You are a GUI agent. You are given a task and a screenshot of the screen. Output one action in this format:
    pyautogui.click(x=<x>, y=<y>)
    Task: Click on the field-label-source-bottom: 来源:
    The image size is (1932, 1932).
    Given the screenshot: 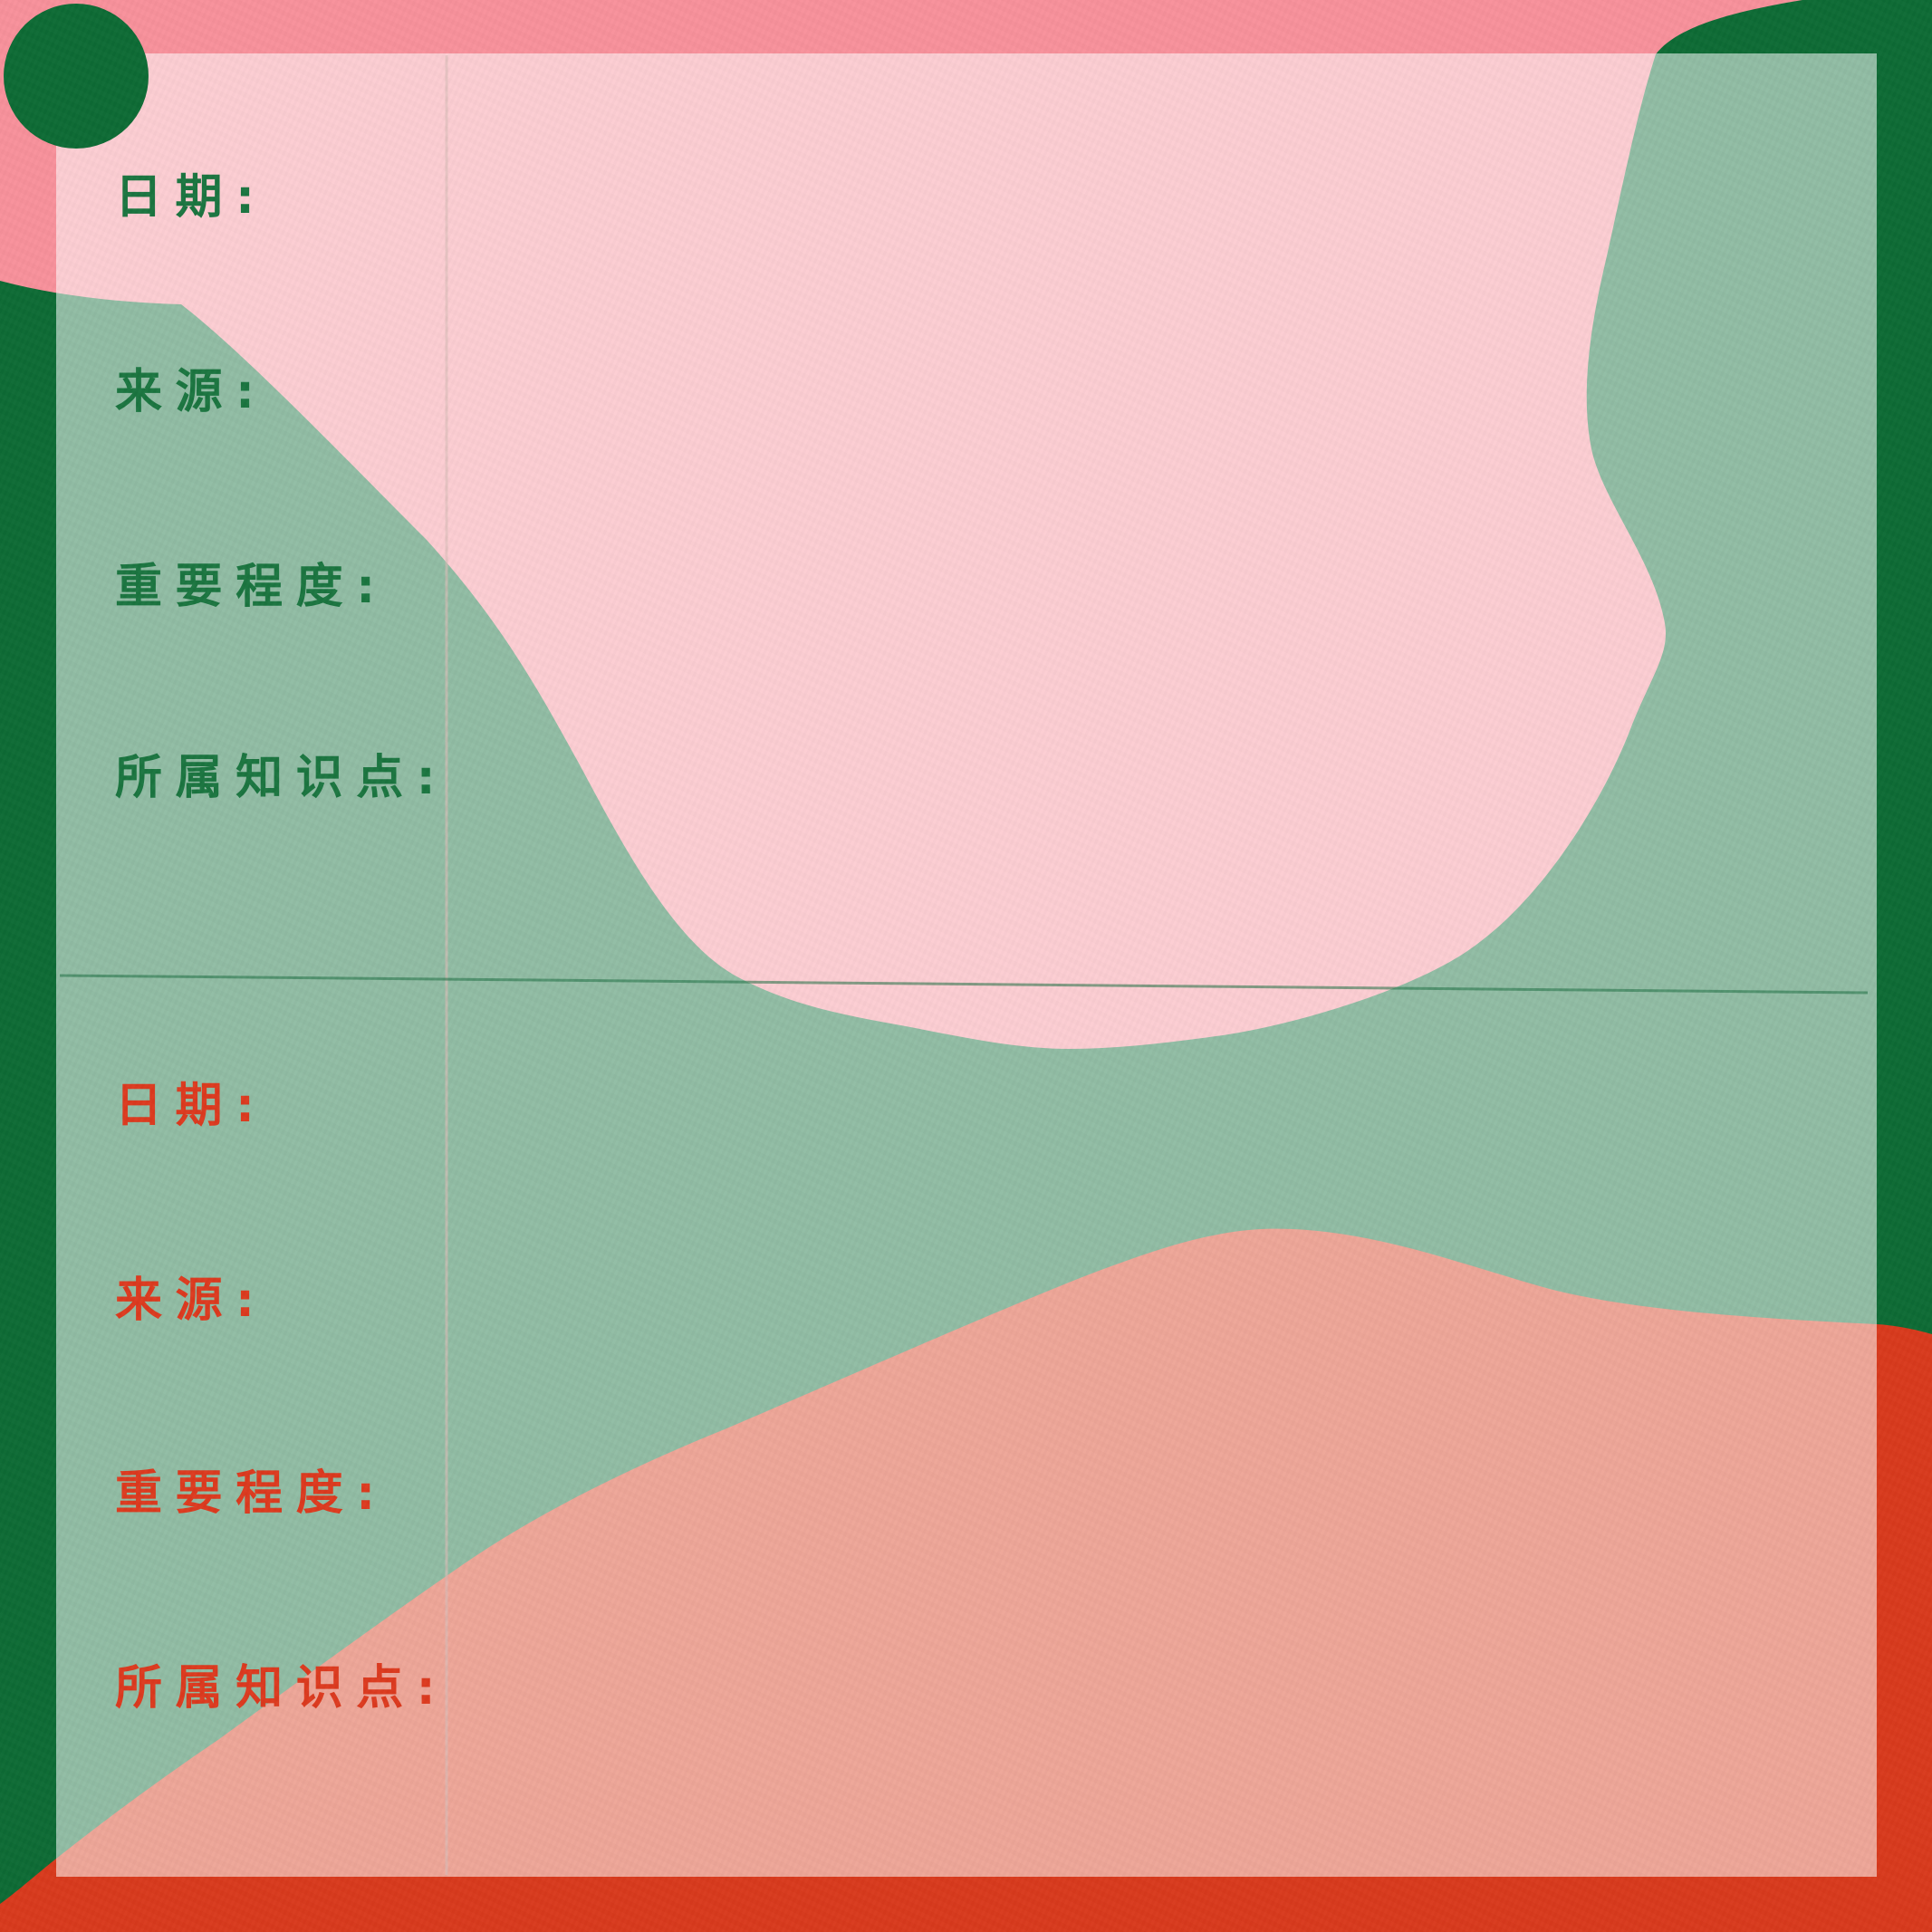 What is the action you would take?
    pyautogui.click(x=191, y=1301)
    